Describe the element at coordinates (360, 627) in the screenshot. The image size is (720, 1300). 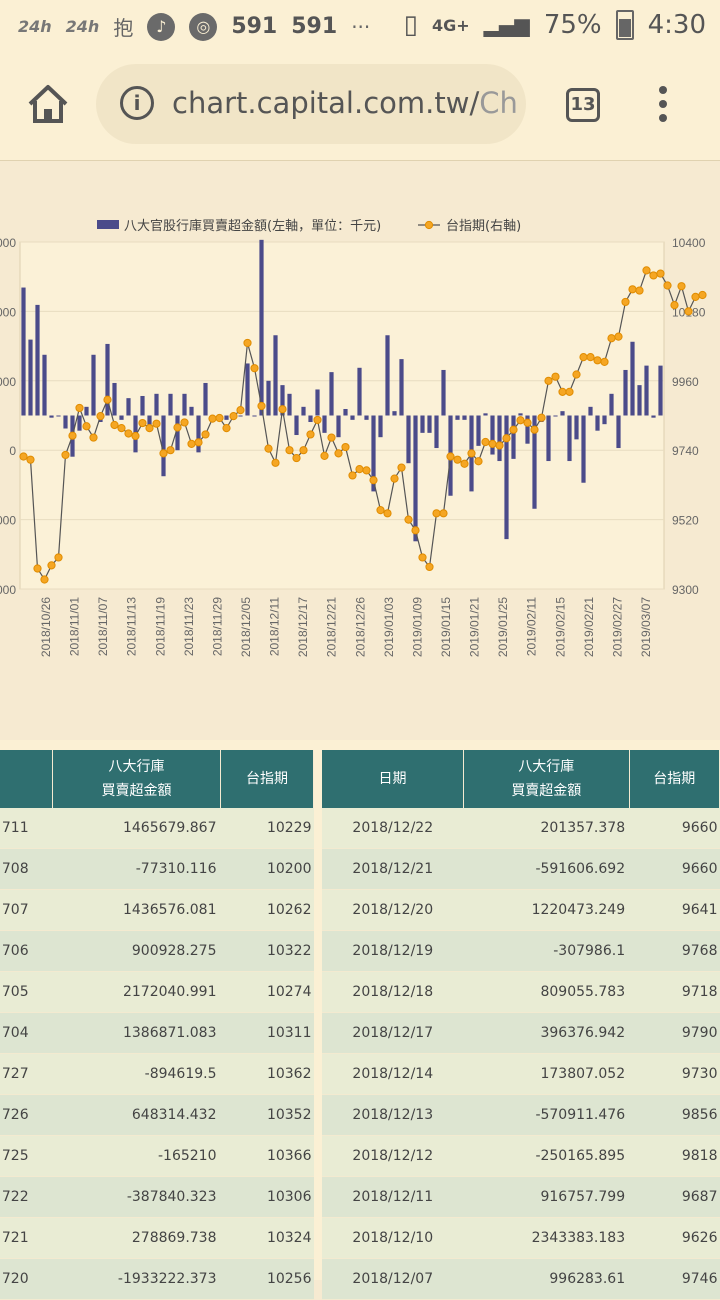
I see `x-axis-tick-label: 2018/12/26` at that location.